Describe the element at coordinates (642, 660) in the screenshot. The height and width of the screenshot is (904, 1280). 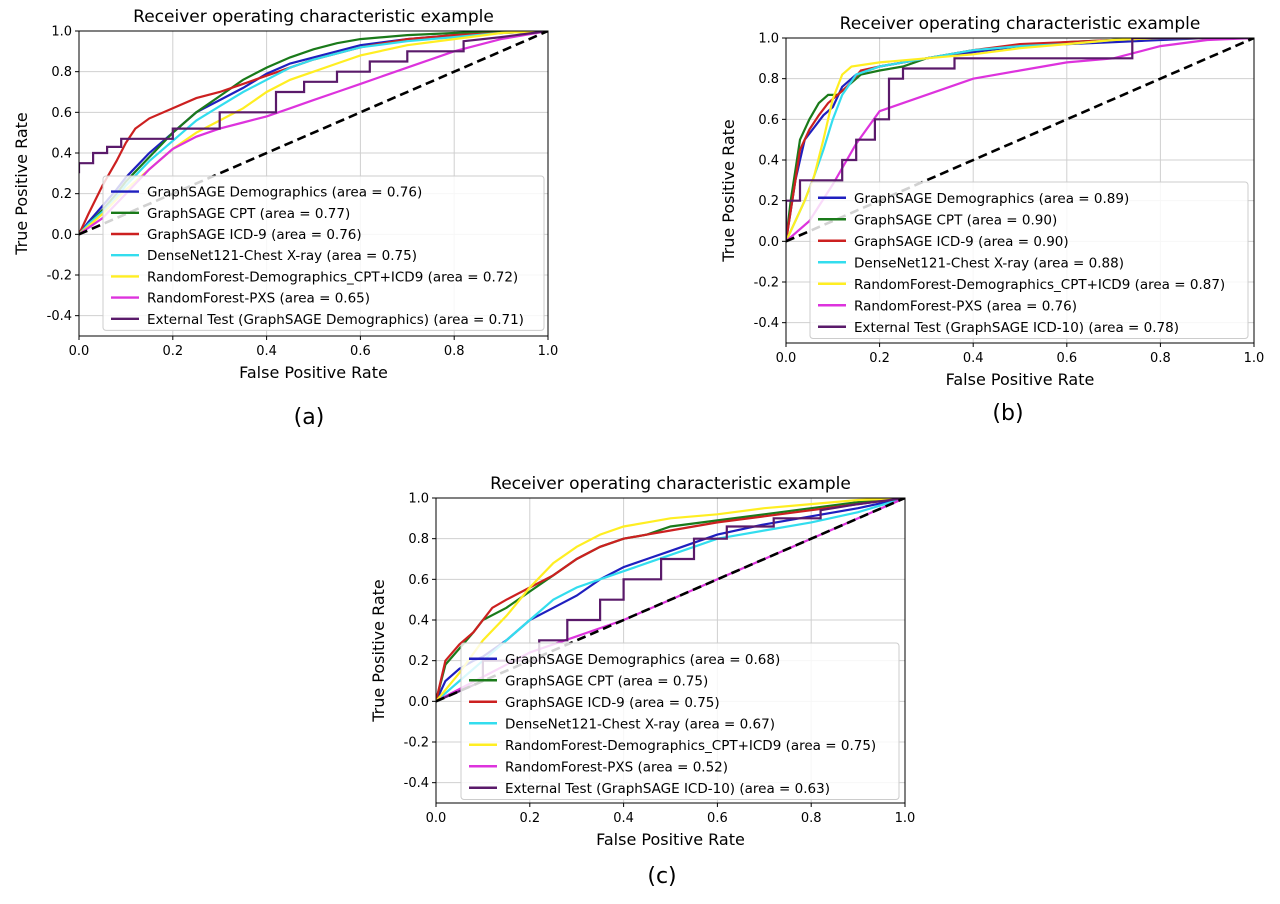
I see `legend-entry: GraphSAGE Demographics (area = 0.68)` at that location.